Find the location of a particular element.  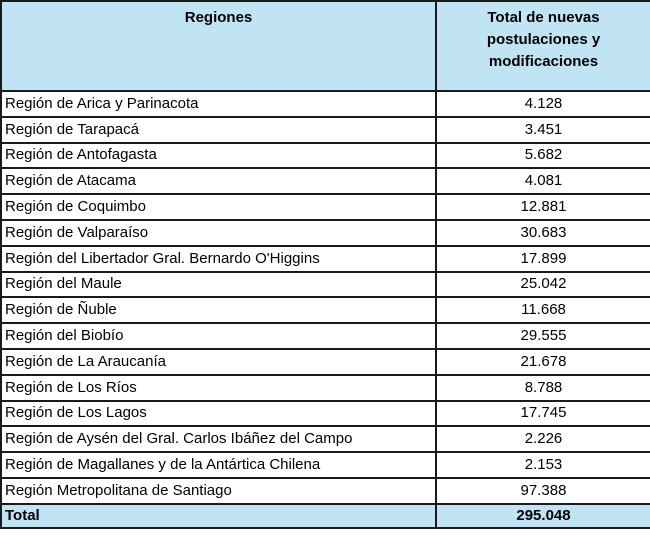

value-cell: 8.788 is located at coordinates (542, 387).